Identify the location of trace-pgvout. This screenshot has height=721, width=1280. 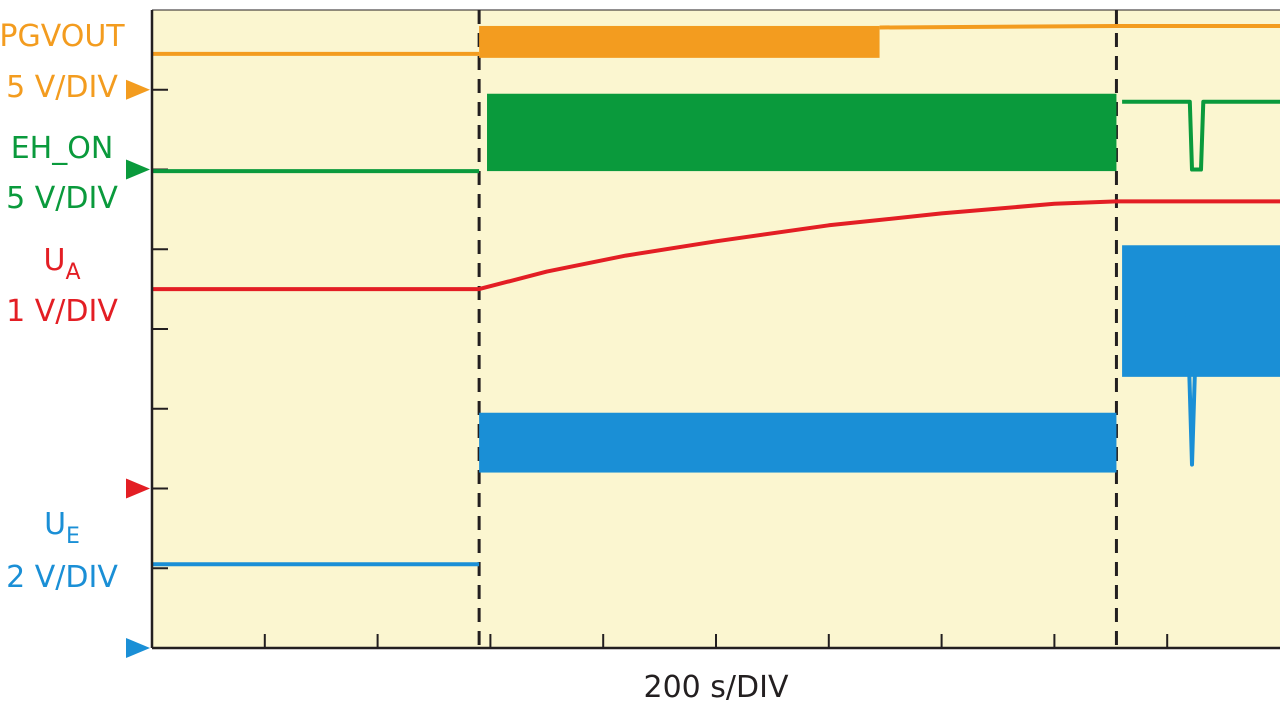
(716, 41).